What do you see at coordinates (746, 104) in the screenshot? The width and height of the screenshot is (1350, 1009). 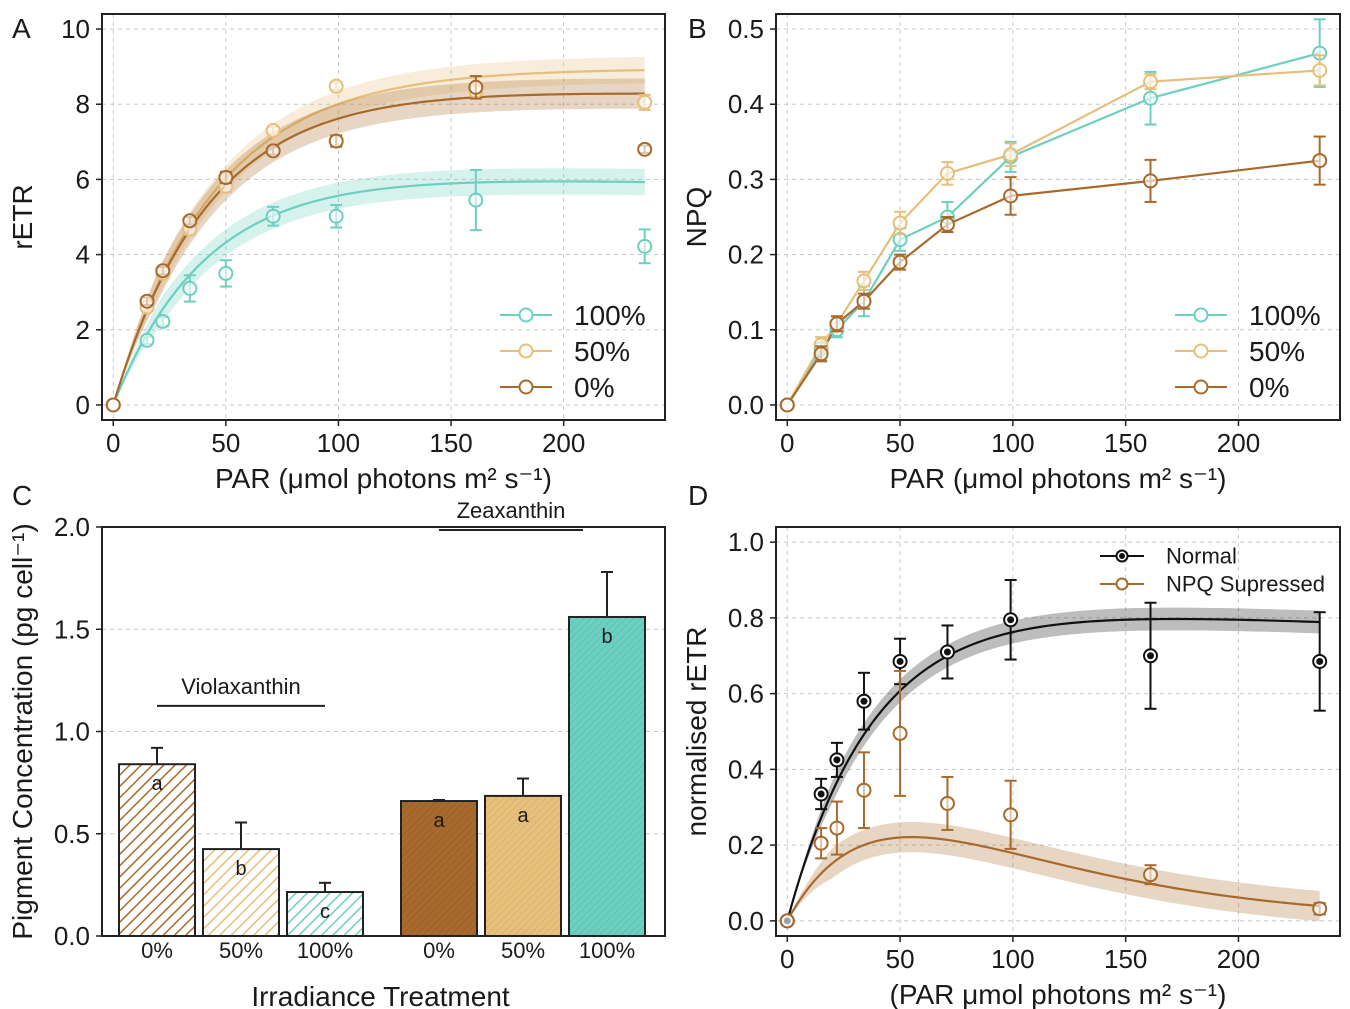 I see `y-tick-label-4: 0.4` at bounding box center [746, 104].